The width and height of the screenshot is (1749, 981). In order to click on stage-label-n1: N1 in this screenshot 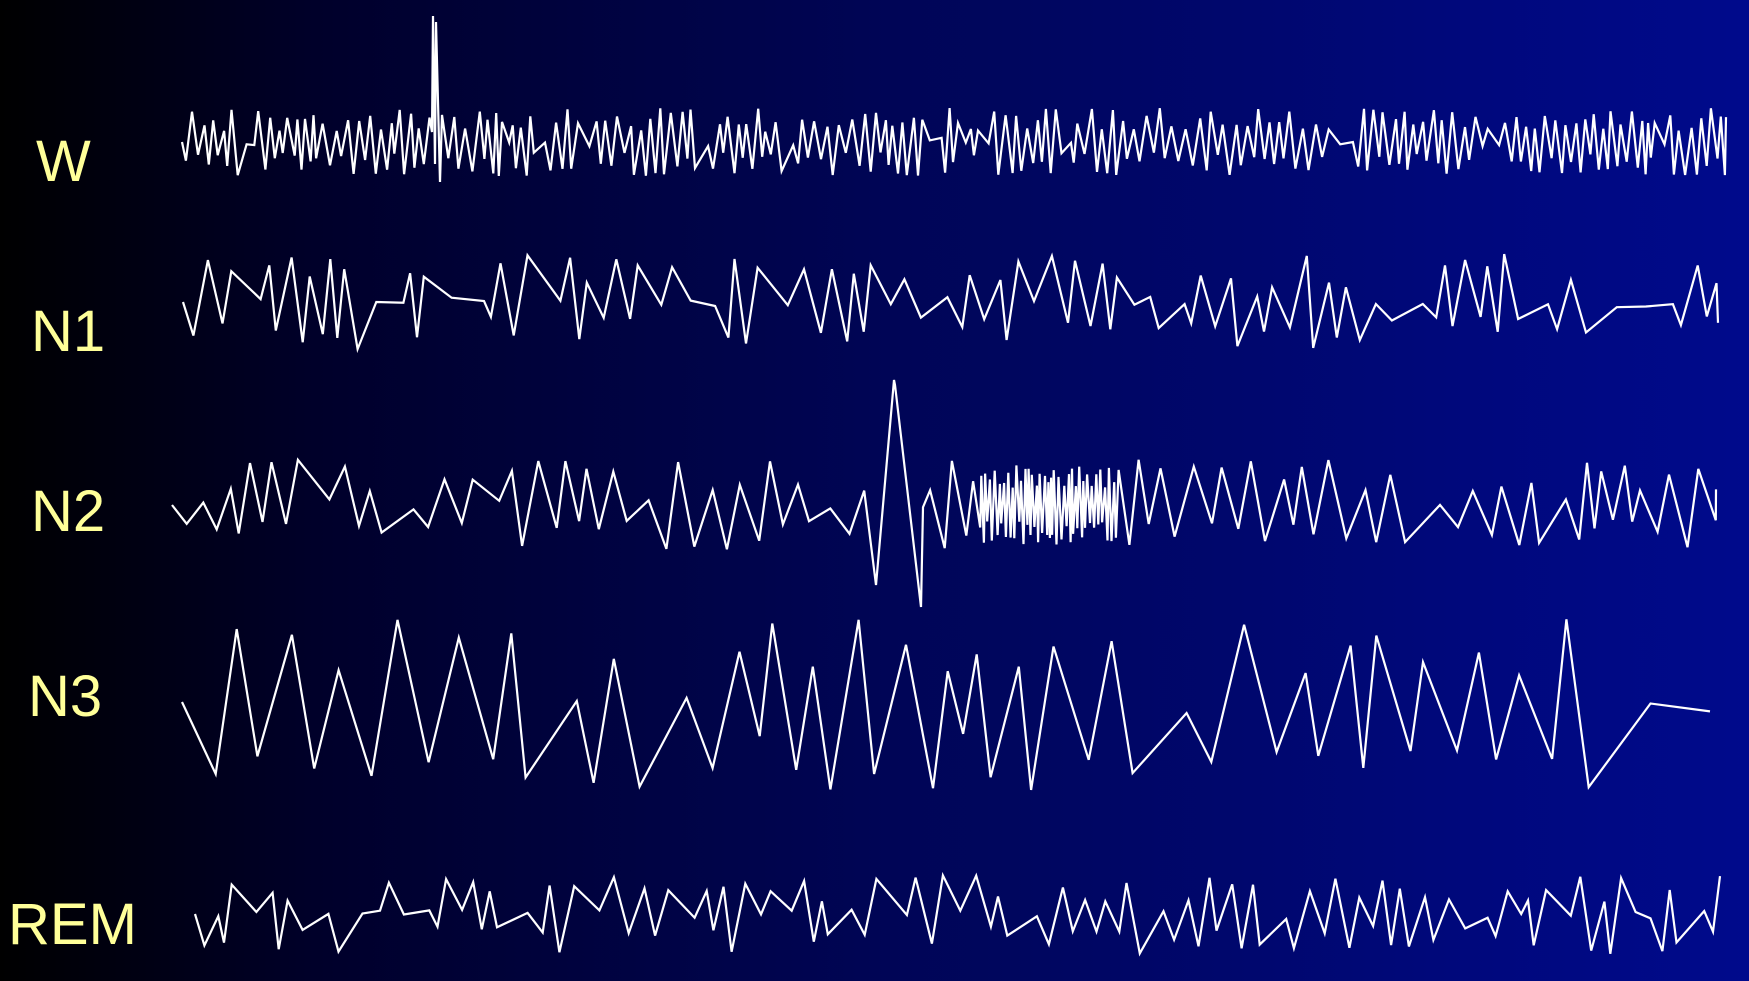, I will do `click(68, 331)`.